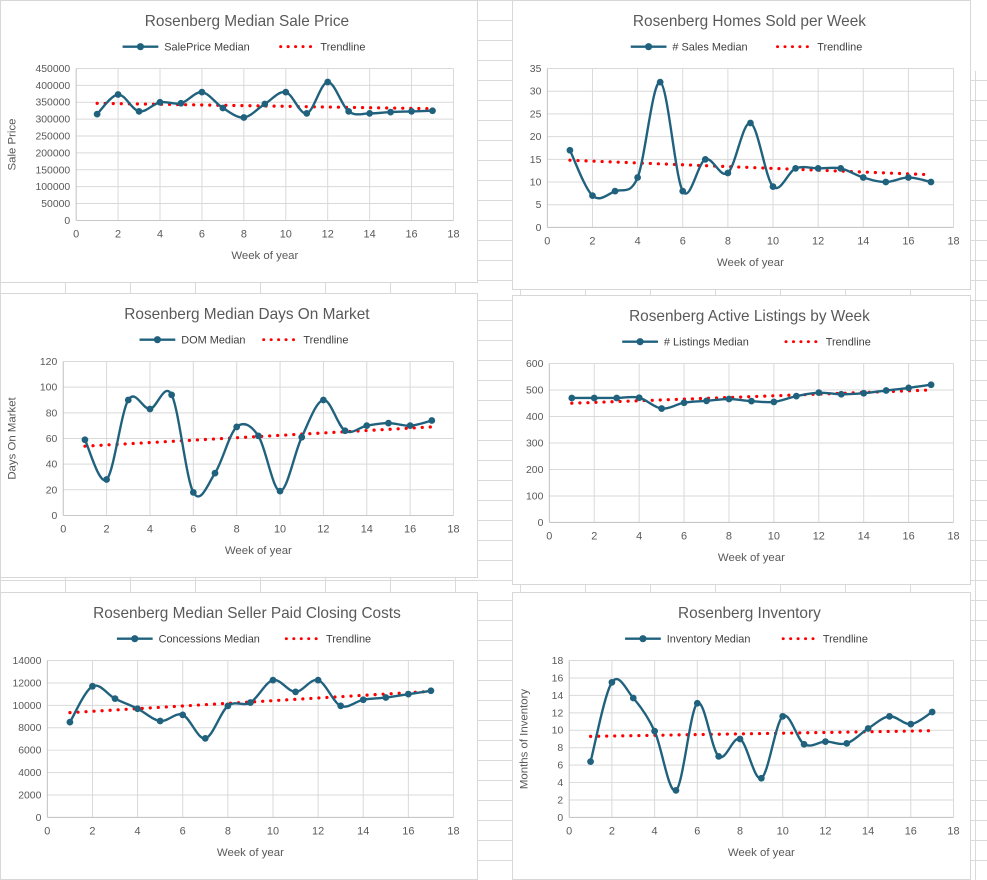 This screenshot has height=880, width=987. Describe the element at coordinates (29, 795) in the screenshot. I see `y-tick-label: 2000` at that location.